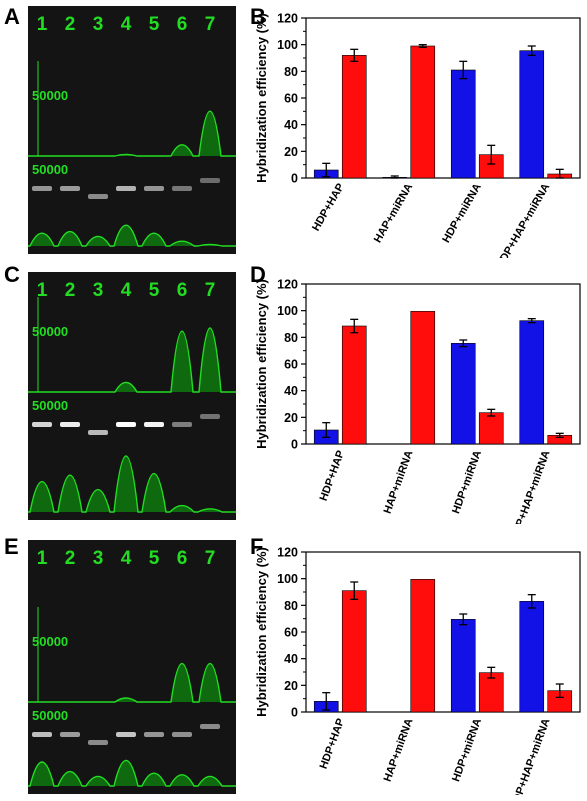 This screenshot has width=587, height=801. I want to click on gel-svg-c: 1 2 3 4 5 6 7 50000 50000, so click(132, 396).